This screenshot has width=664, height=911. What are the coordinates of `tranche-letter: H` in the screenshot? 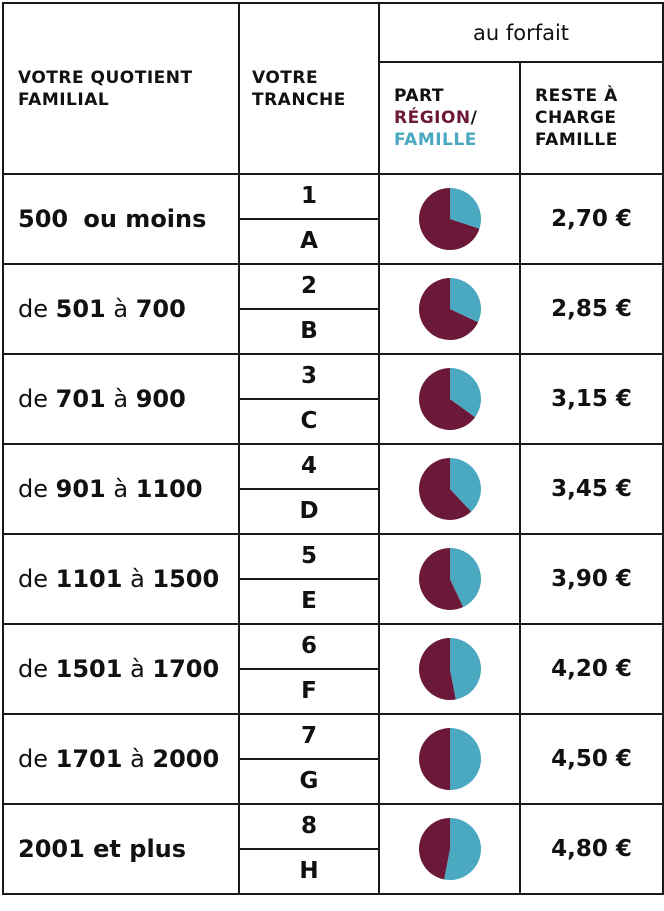 It's located at (309, 871).